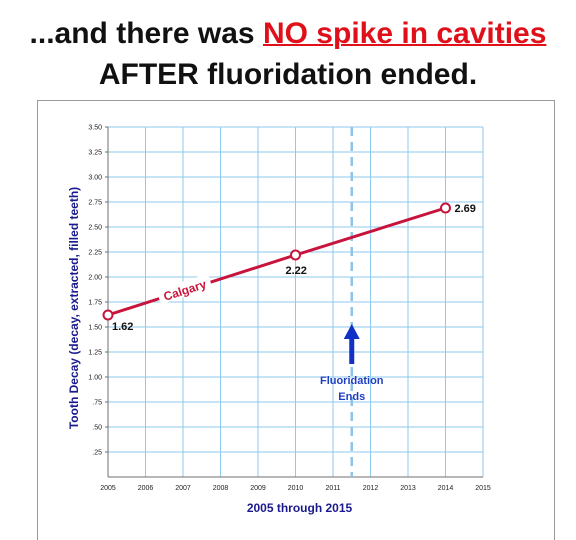  I want to click on y-tick-label: 3.50, so click(95, 128).